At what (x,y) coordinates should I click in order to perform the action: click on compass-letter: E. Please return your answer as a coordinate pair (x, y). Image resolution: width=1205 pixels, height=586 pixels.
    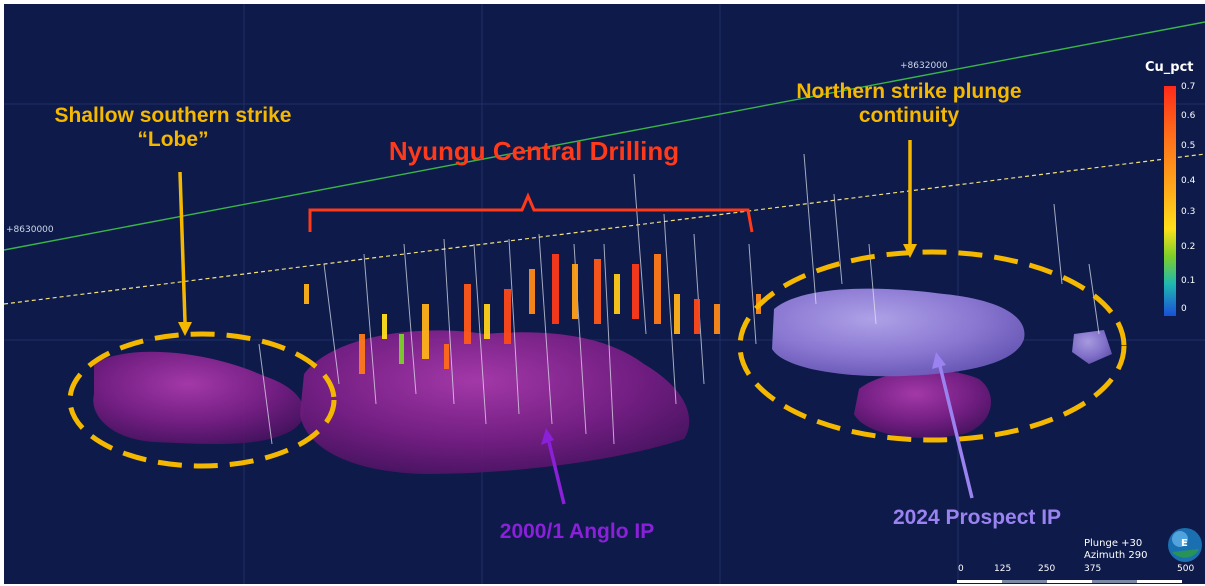
    Looking at the image, I should click on (1184, 543).